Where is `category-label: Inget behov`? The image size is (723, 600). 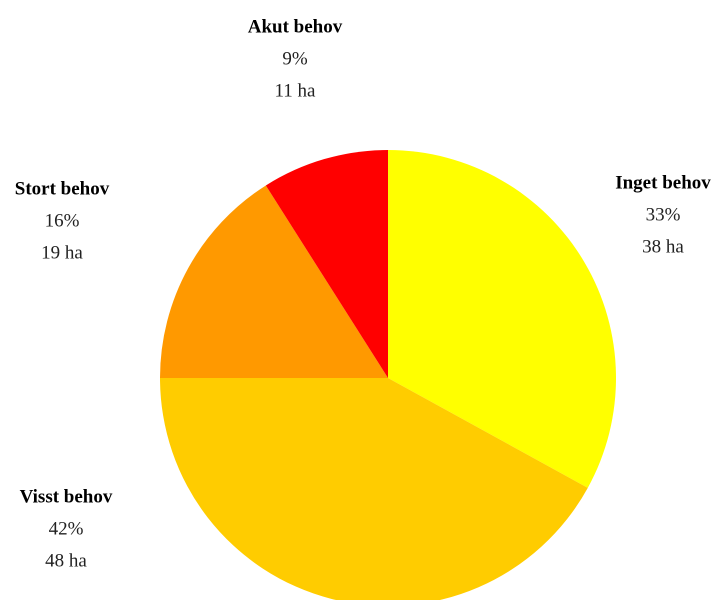 category-label: Inget behov is located at coordinates (663, 182).